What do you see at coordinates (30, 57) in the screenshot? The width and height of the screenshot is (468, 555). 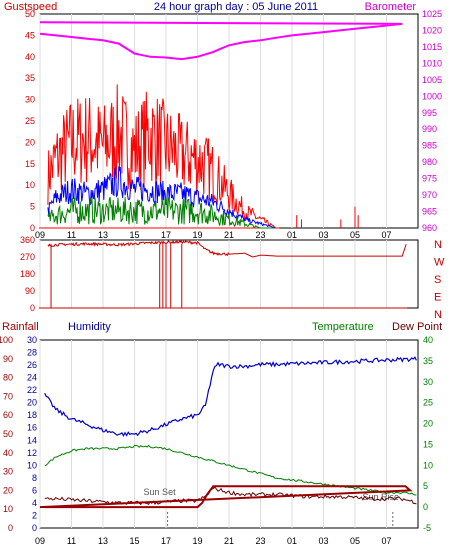 I see `y-tick-label: 40` at bounding box center [30, 57].